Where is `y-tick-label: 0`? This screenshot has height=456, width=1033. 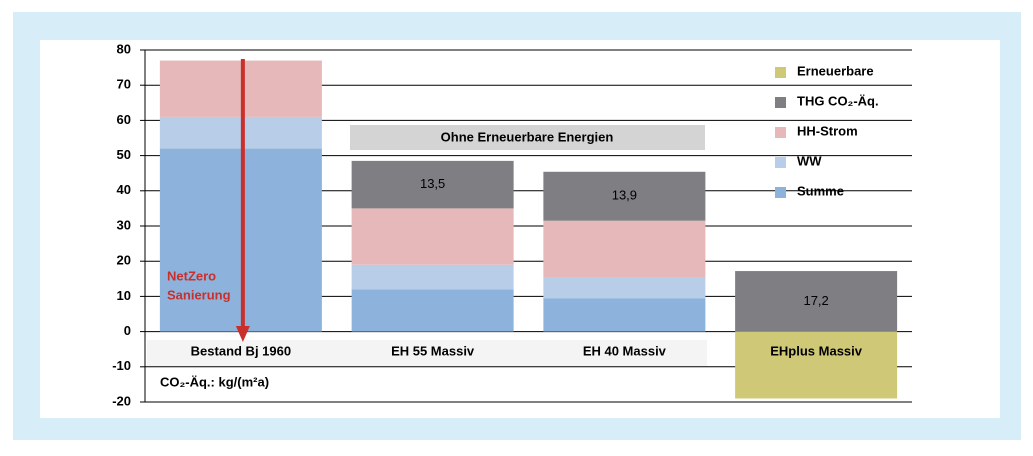 y-tick-label: 0 is located at coordinates (127, 330).